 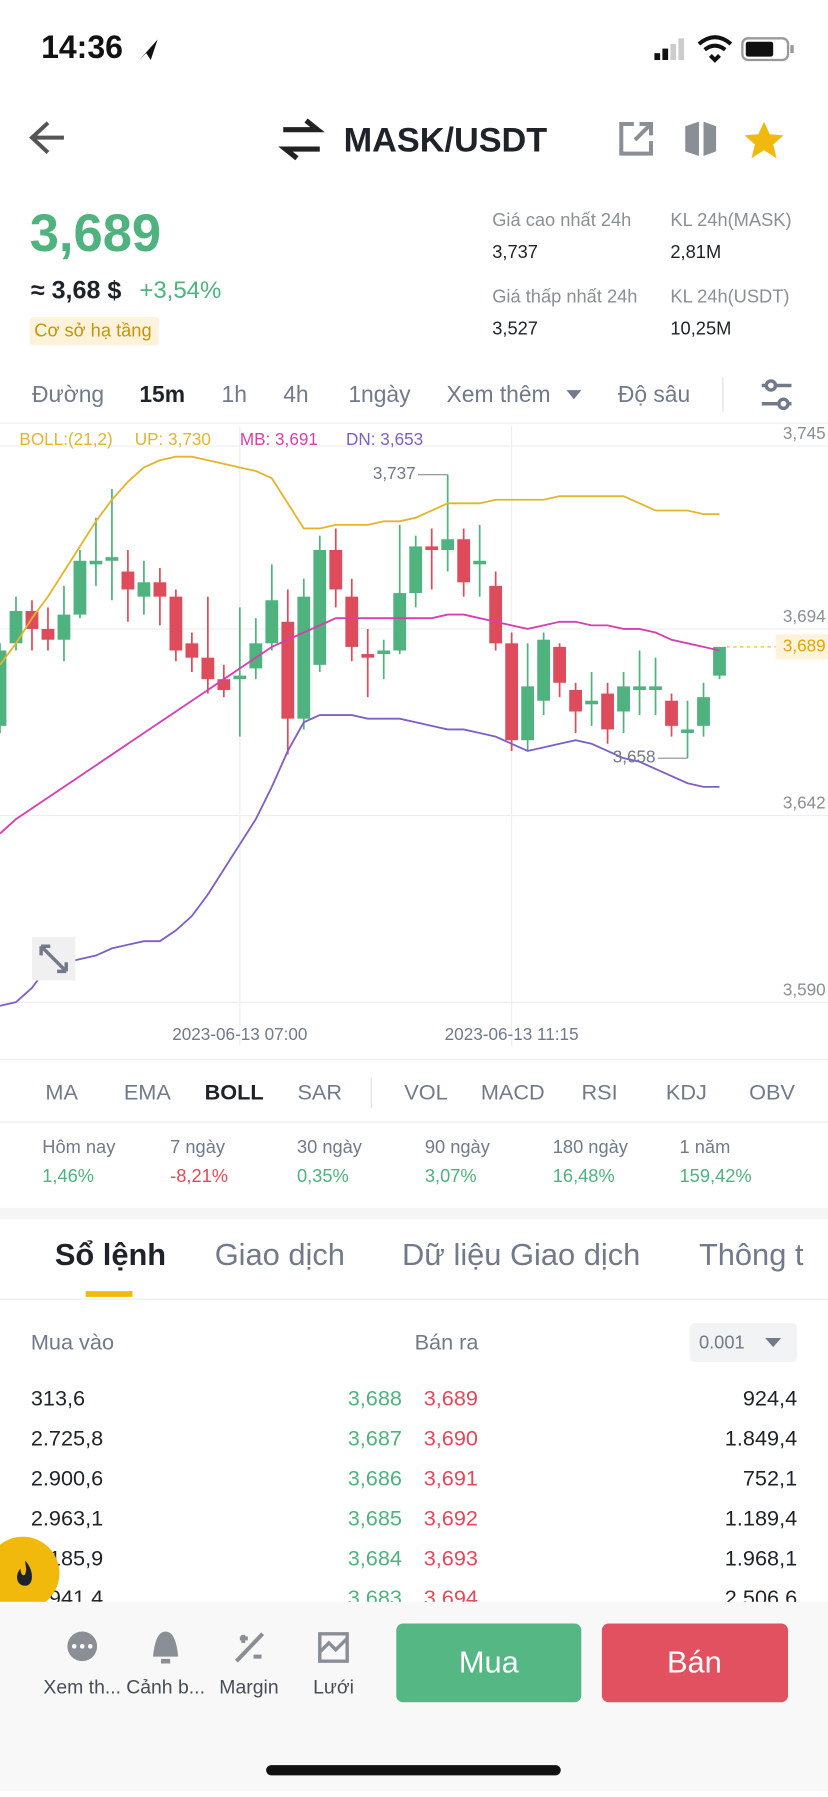 What do you see at coordinates (234, 394) in the screenshot?
I see `interval-tab: 1h` at bounding box center [234, 394].